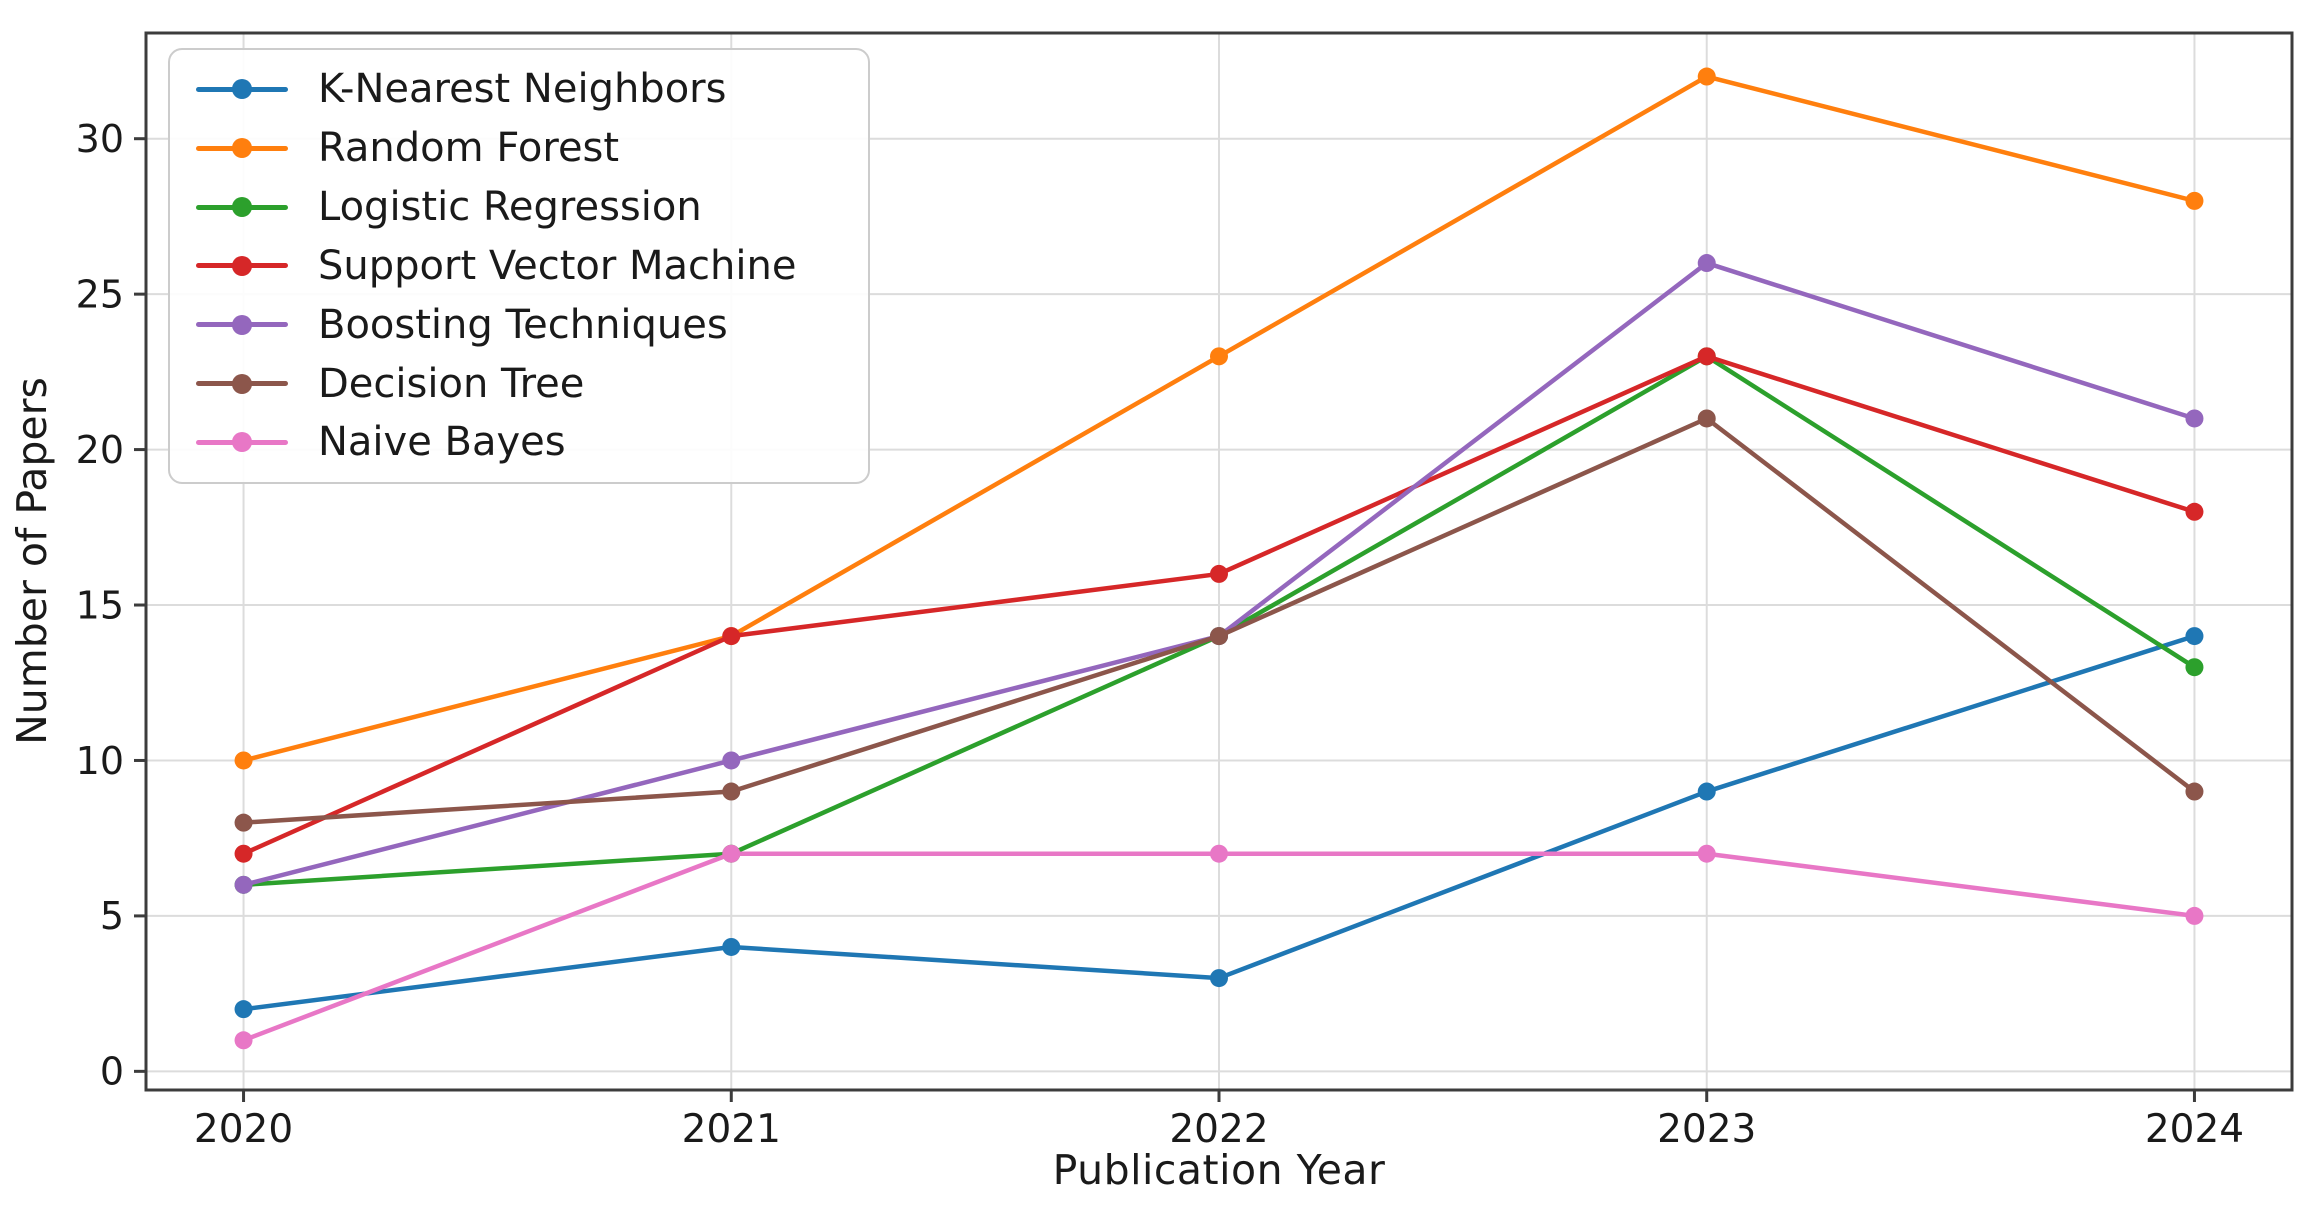 The width and height of the screenshot is (2317, 1210). What do you see at coordinates (442, 442) in the screenshot?
I see `legend-label: Naive Bayes` at bounding box center [442, 442].